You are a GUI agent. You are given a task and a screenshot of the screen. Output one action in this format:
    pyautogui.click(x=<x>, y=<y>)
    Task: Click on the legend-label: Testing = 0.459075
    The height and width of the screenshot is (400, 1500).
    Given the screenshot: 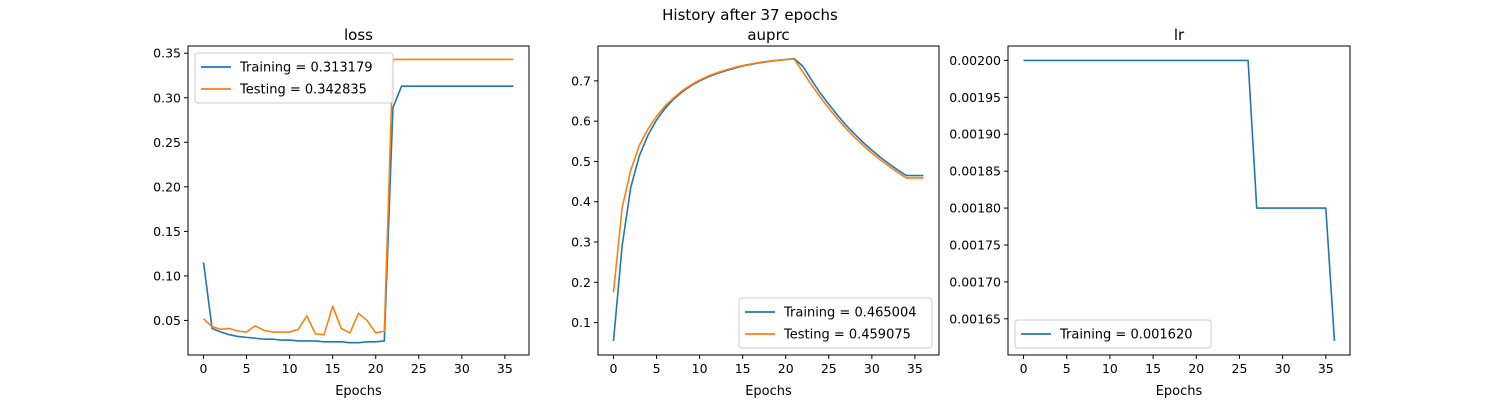 What is the action you would take?
    pyautogui.click(x=847, y=335)
    